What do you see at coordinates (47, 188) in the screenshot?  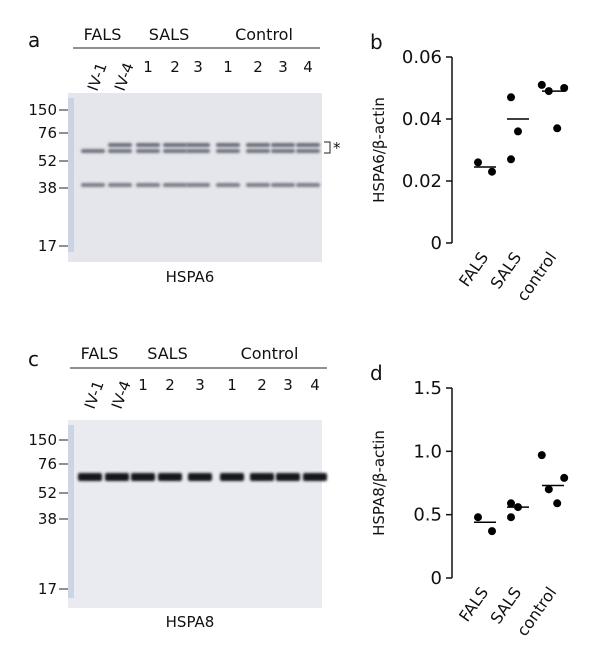 I see `marker-label: 38` at bounding box center [47, 188].